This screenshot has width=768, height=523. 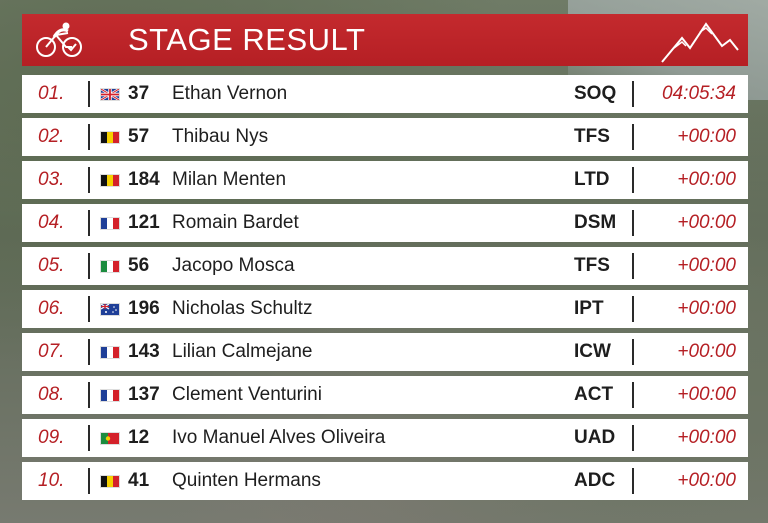 I want to click on table-row: 07. 143 Lilian Calmejane ICW +00:00, so click(x=385, y=352).